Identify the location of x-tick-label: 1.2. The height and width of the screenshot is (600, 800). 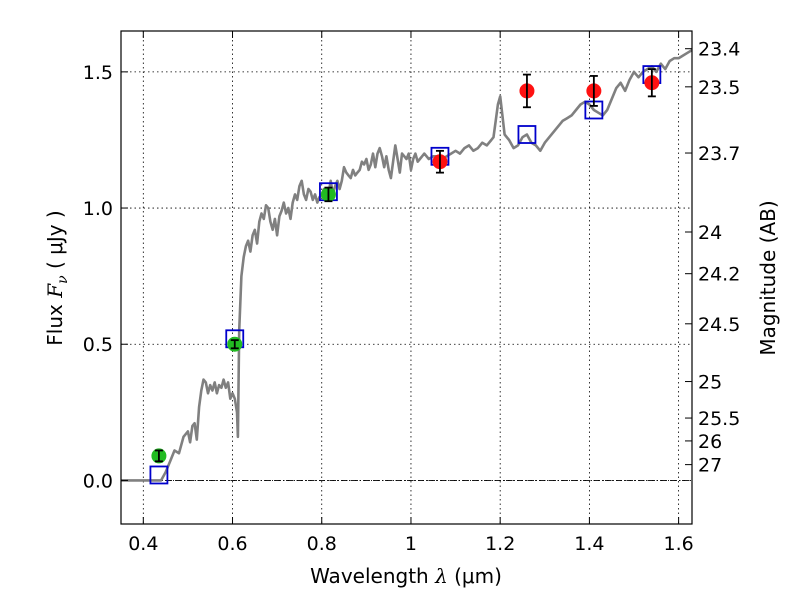
(500, 544).